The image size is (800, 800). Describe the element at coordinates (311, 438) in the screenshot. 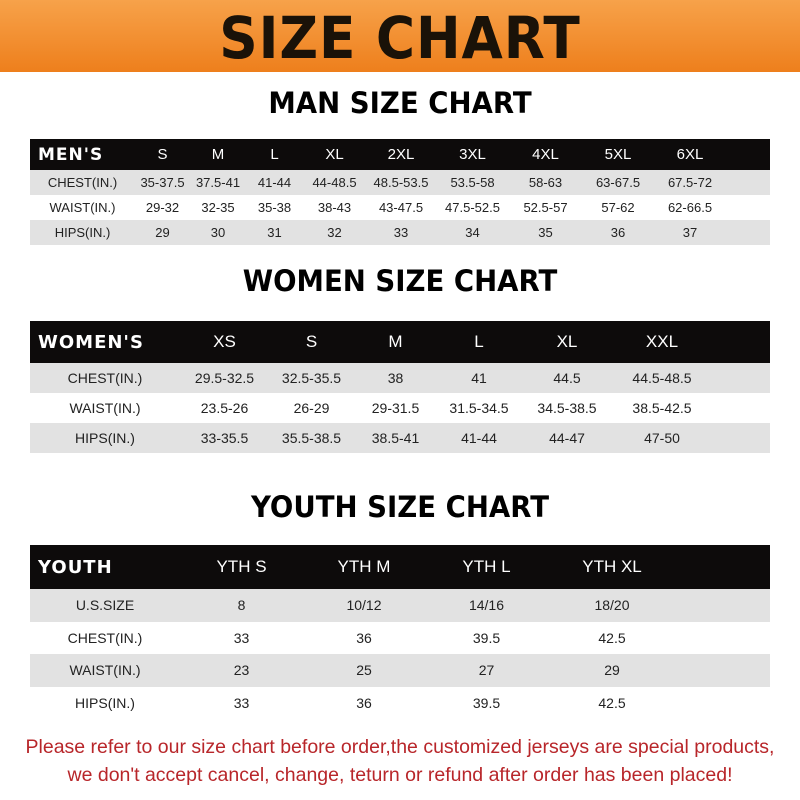

I see `measurement-cell: 35.5-38.5` at that location.